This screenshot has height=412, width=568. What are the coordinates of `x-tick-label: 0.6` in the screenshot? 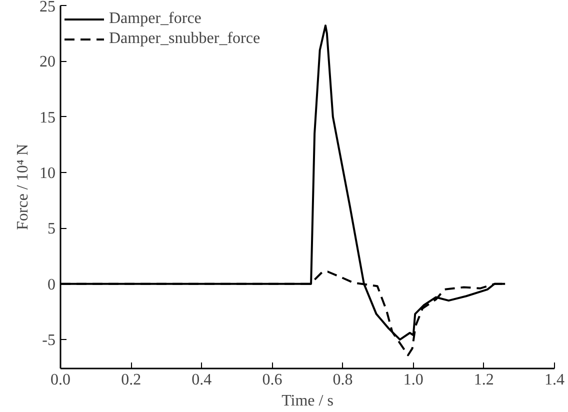 It's located at (272, 380).